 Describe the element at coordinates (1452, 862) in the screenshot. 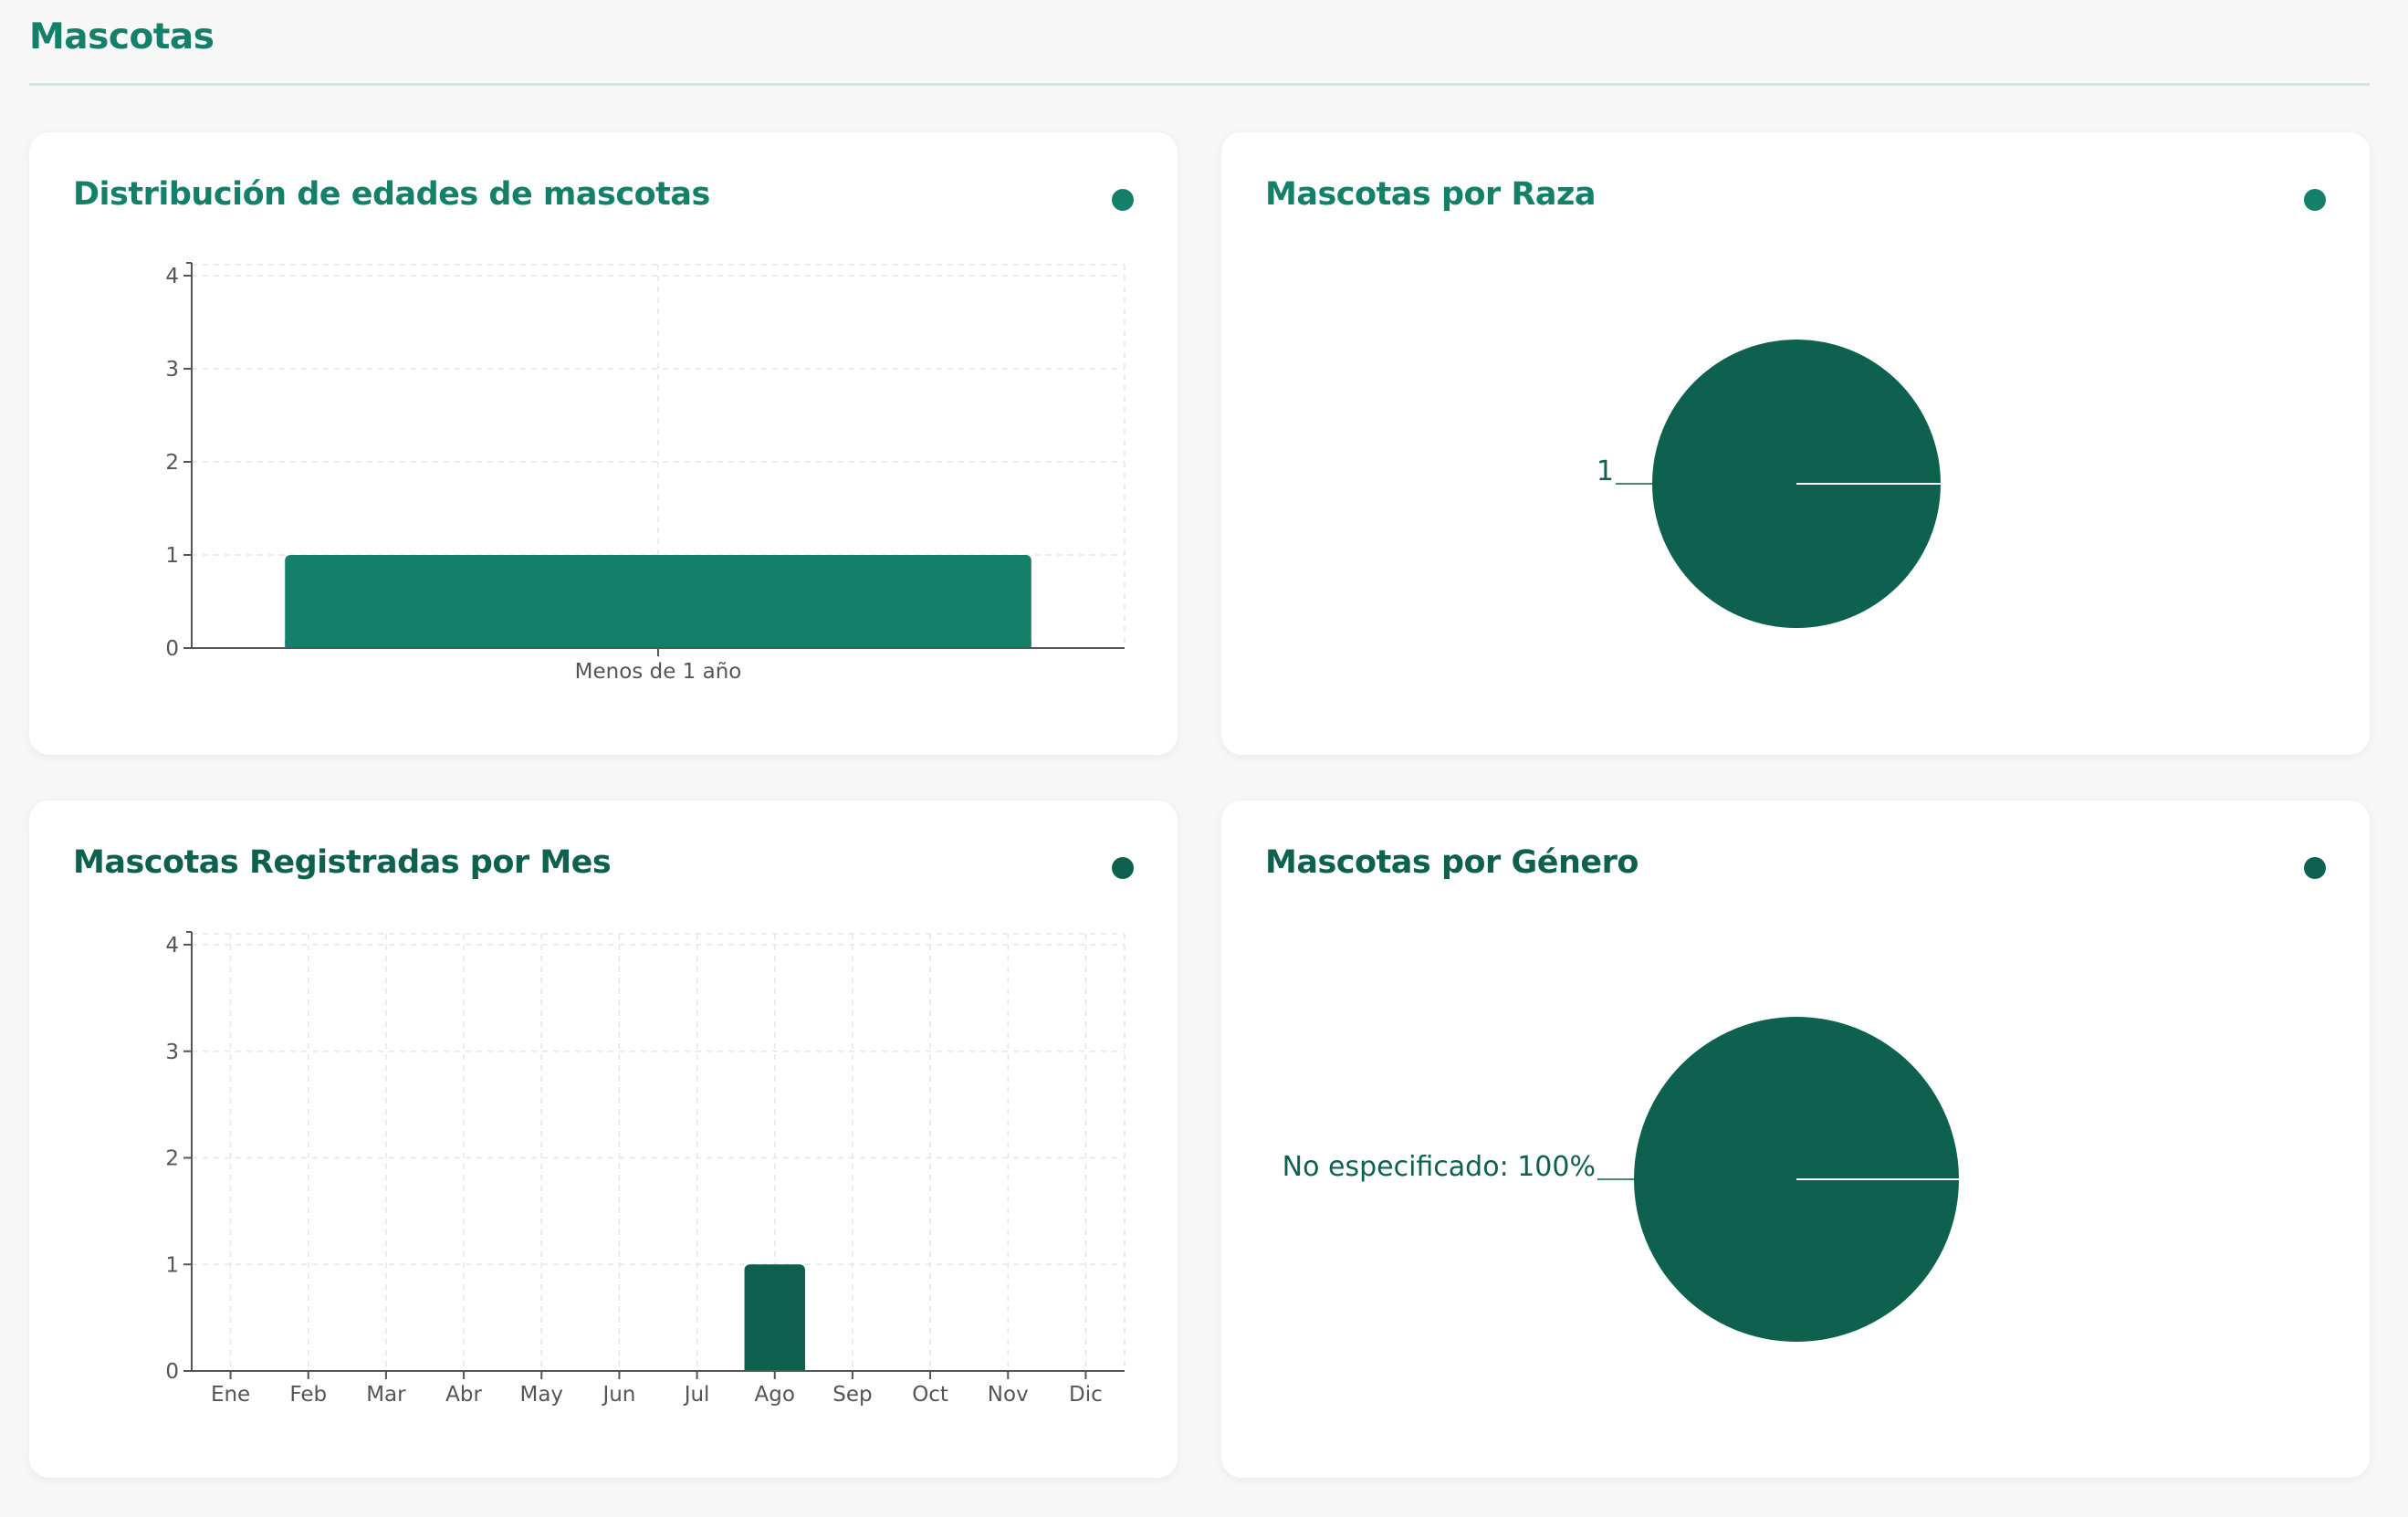

I see `card-title-gender: Mascotas por Género` at that location.